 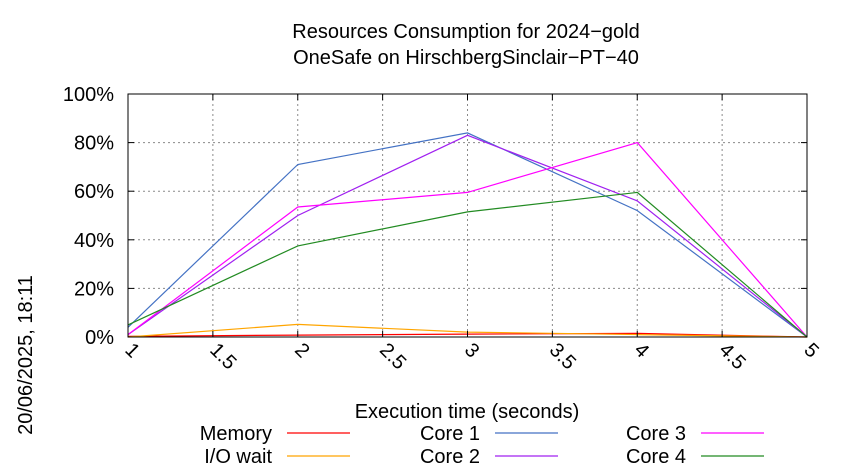 I want to click on x-tick-label: 2, so click(x=301, y=350).